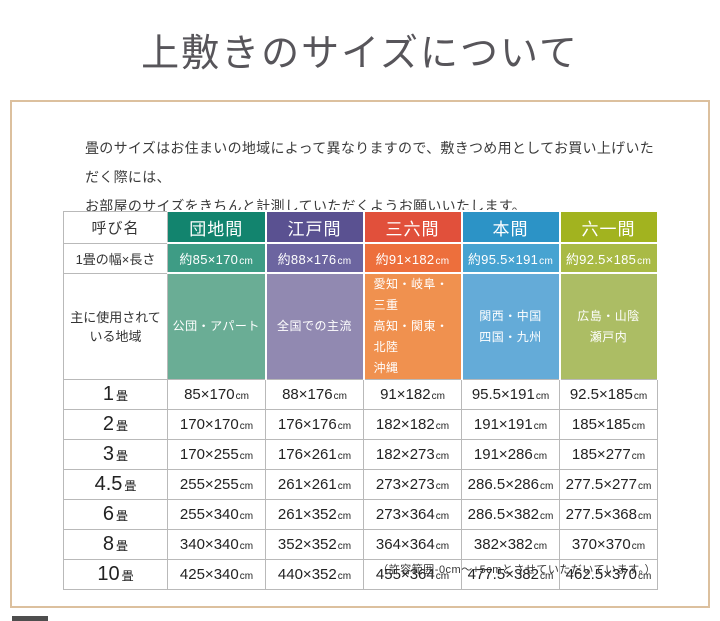 The height and width of the screenshot is (621, 720). What do you see at coordinates (216, 514) in the screenshot?
I see `size-cell: 255×340cm` at bounding box center [216, 514].